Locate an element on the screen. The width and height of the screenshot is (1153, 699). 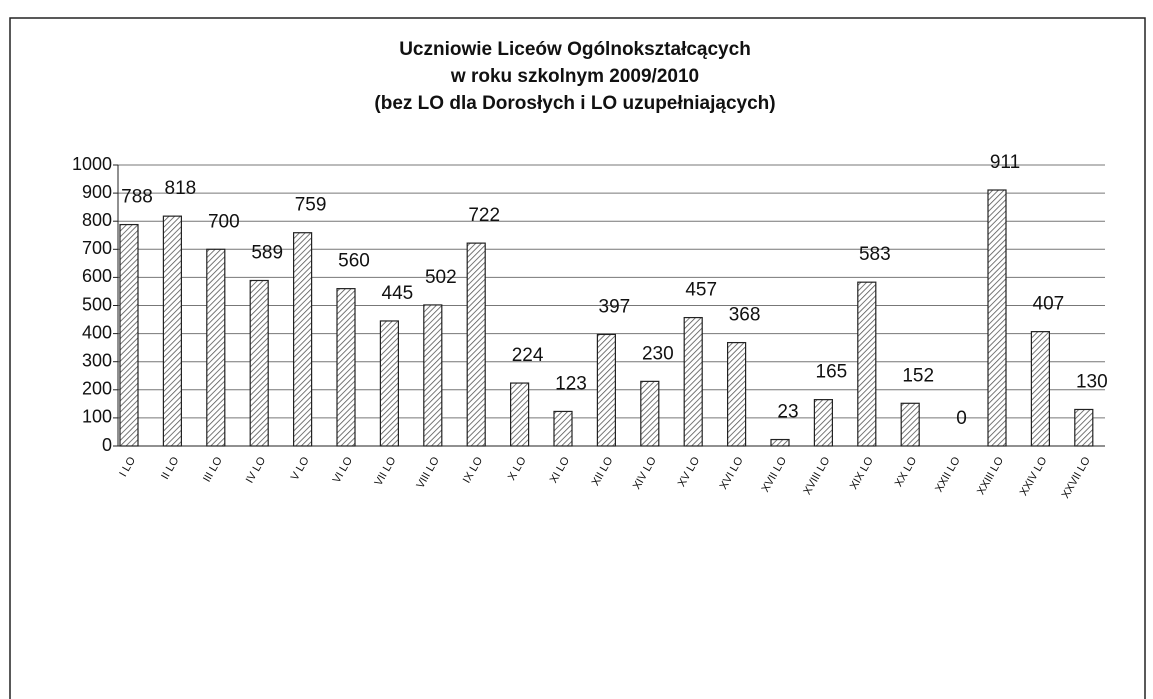
value-label: 911 is located at coordinates (1005, 162).